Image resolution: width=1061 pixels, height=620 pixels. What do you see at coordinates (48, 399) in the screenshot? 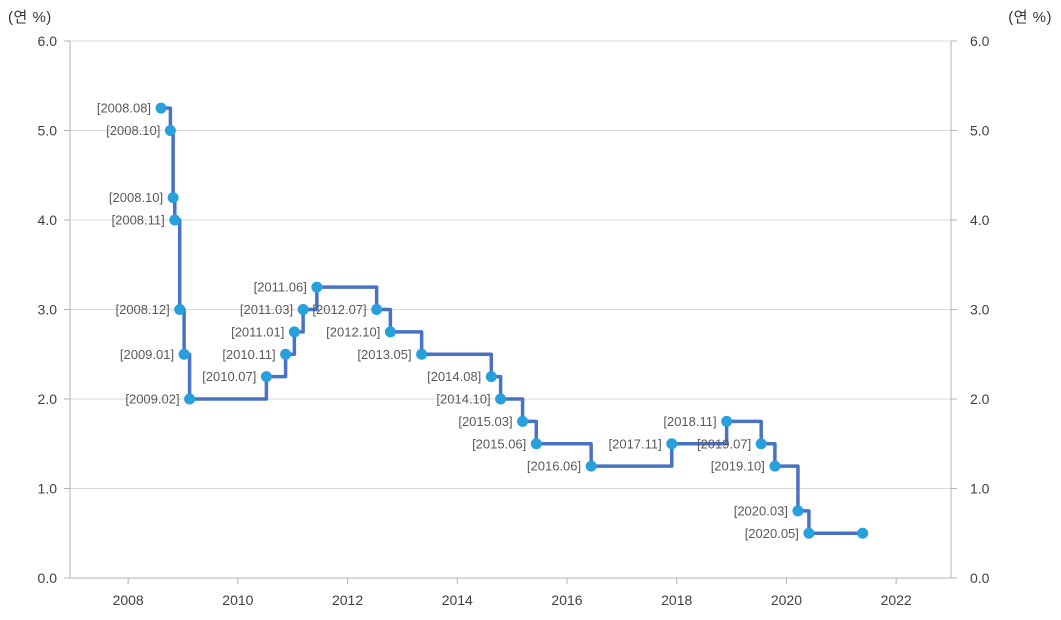
I see `y-tick-label-left: 2.0` at bounding box center [48, 399].